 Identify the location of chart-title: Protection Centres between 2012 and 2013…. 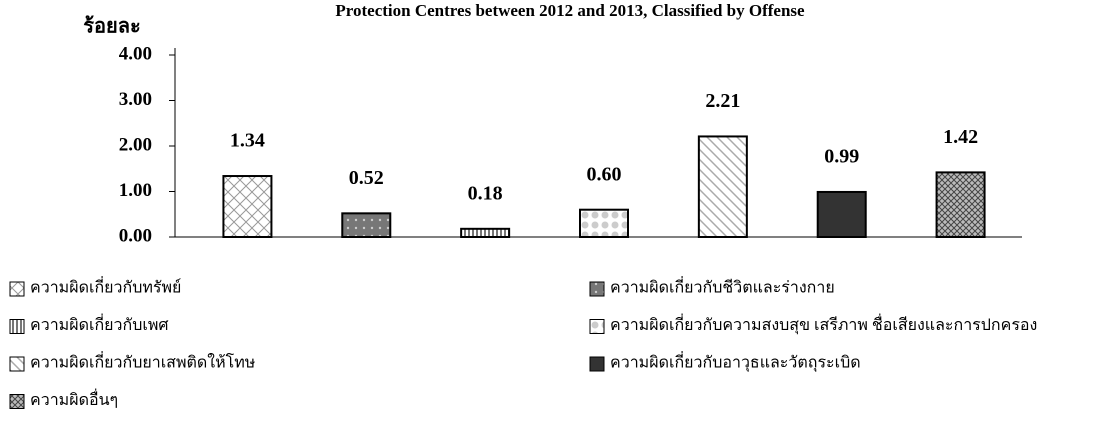
(570, 10).